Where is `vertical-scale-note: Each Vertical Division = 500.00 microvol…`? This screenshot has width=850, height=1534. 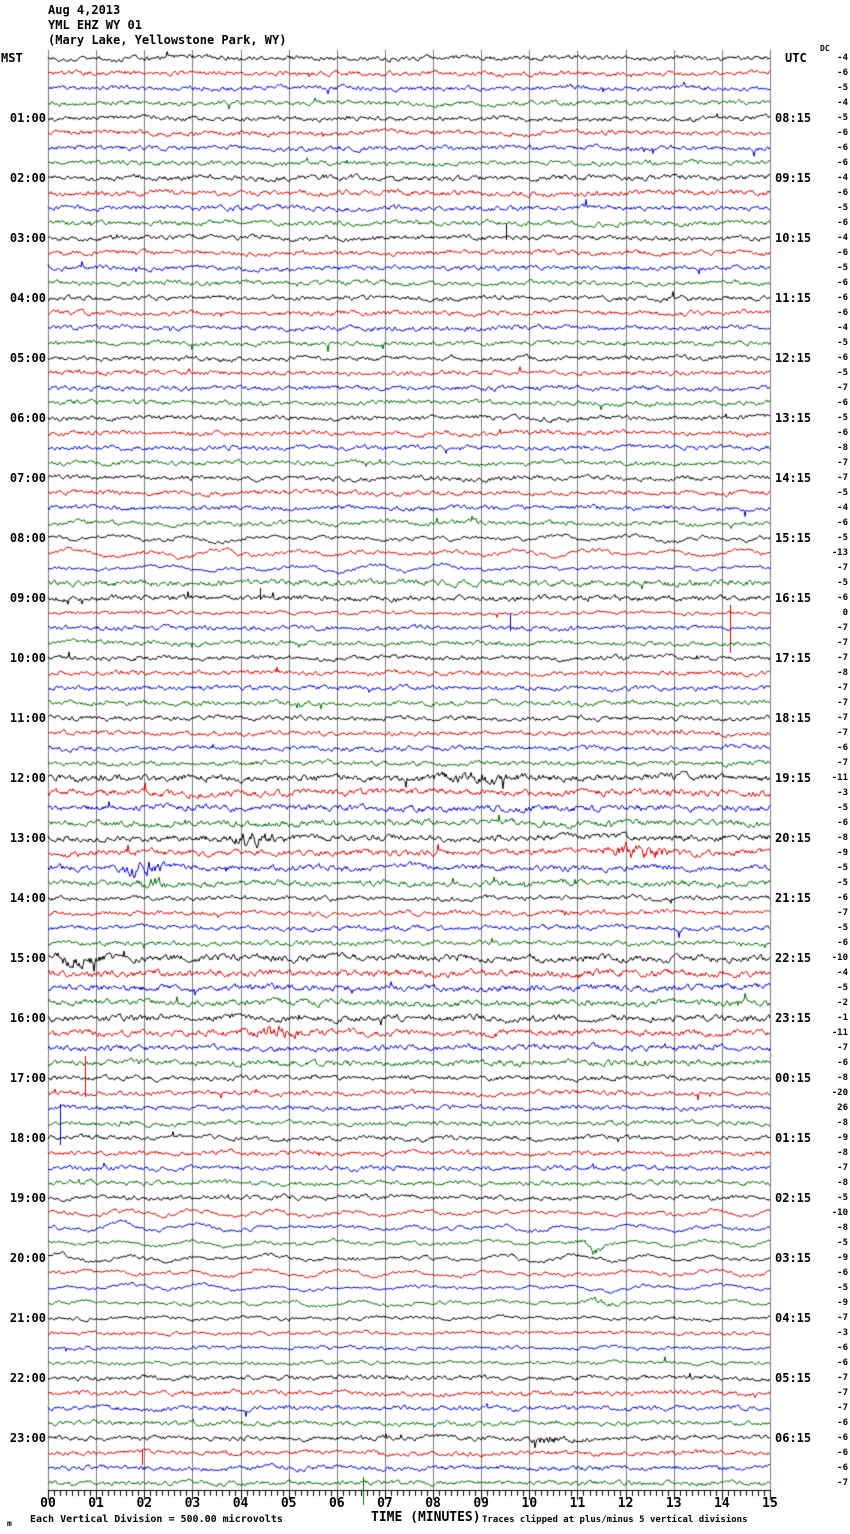 vertical-scale-note: Each Vertical Division = 500.00 microvol… is located at coordinates (156, 1519).